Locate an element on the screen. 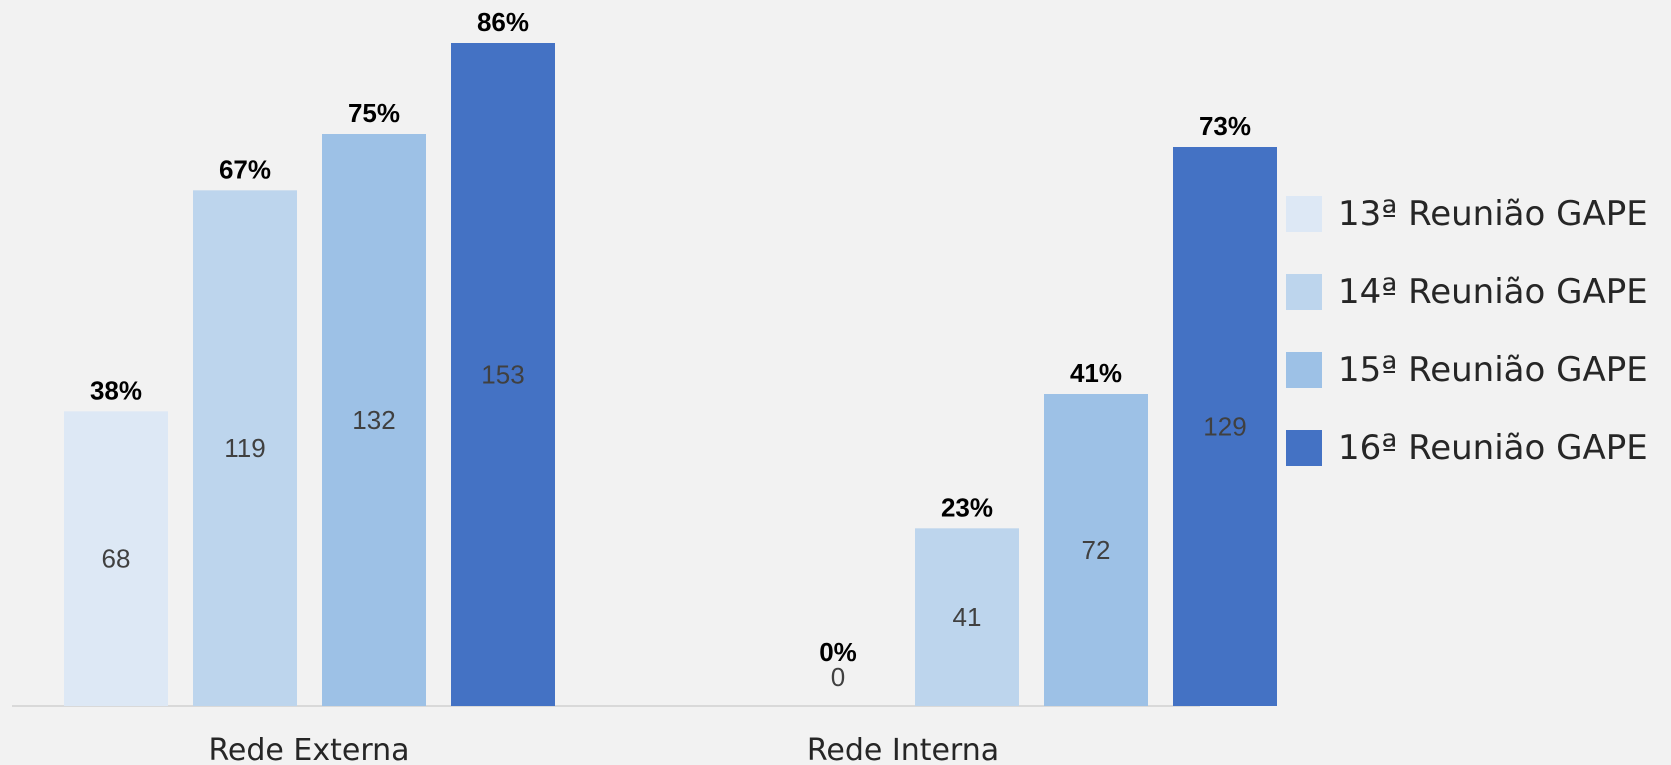 This screenshot has width=1671, height=765. data-label: 41 is located at coordinates (967, 617).